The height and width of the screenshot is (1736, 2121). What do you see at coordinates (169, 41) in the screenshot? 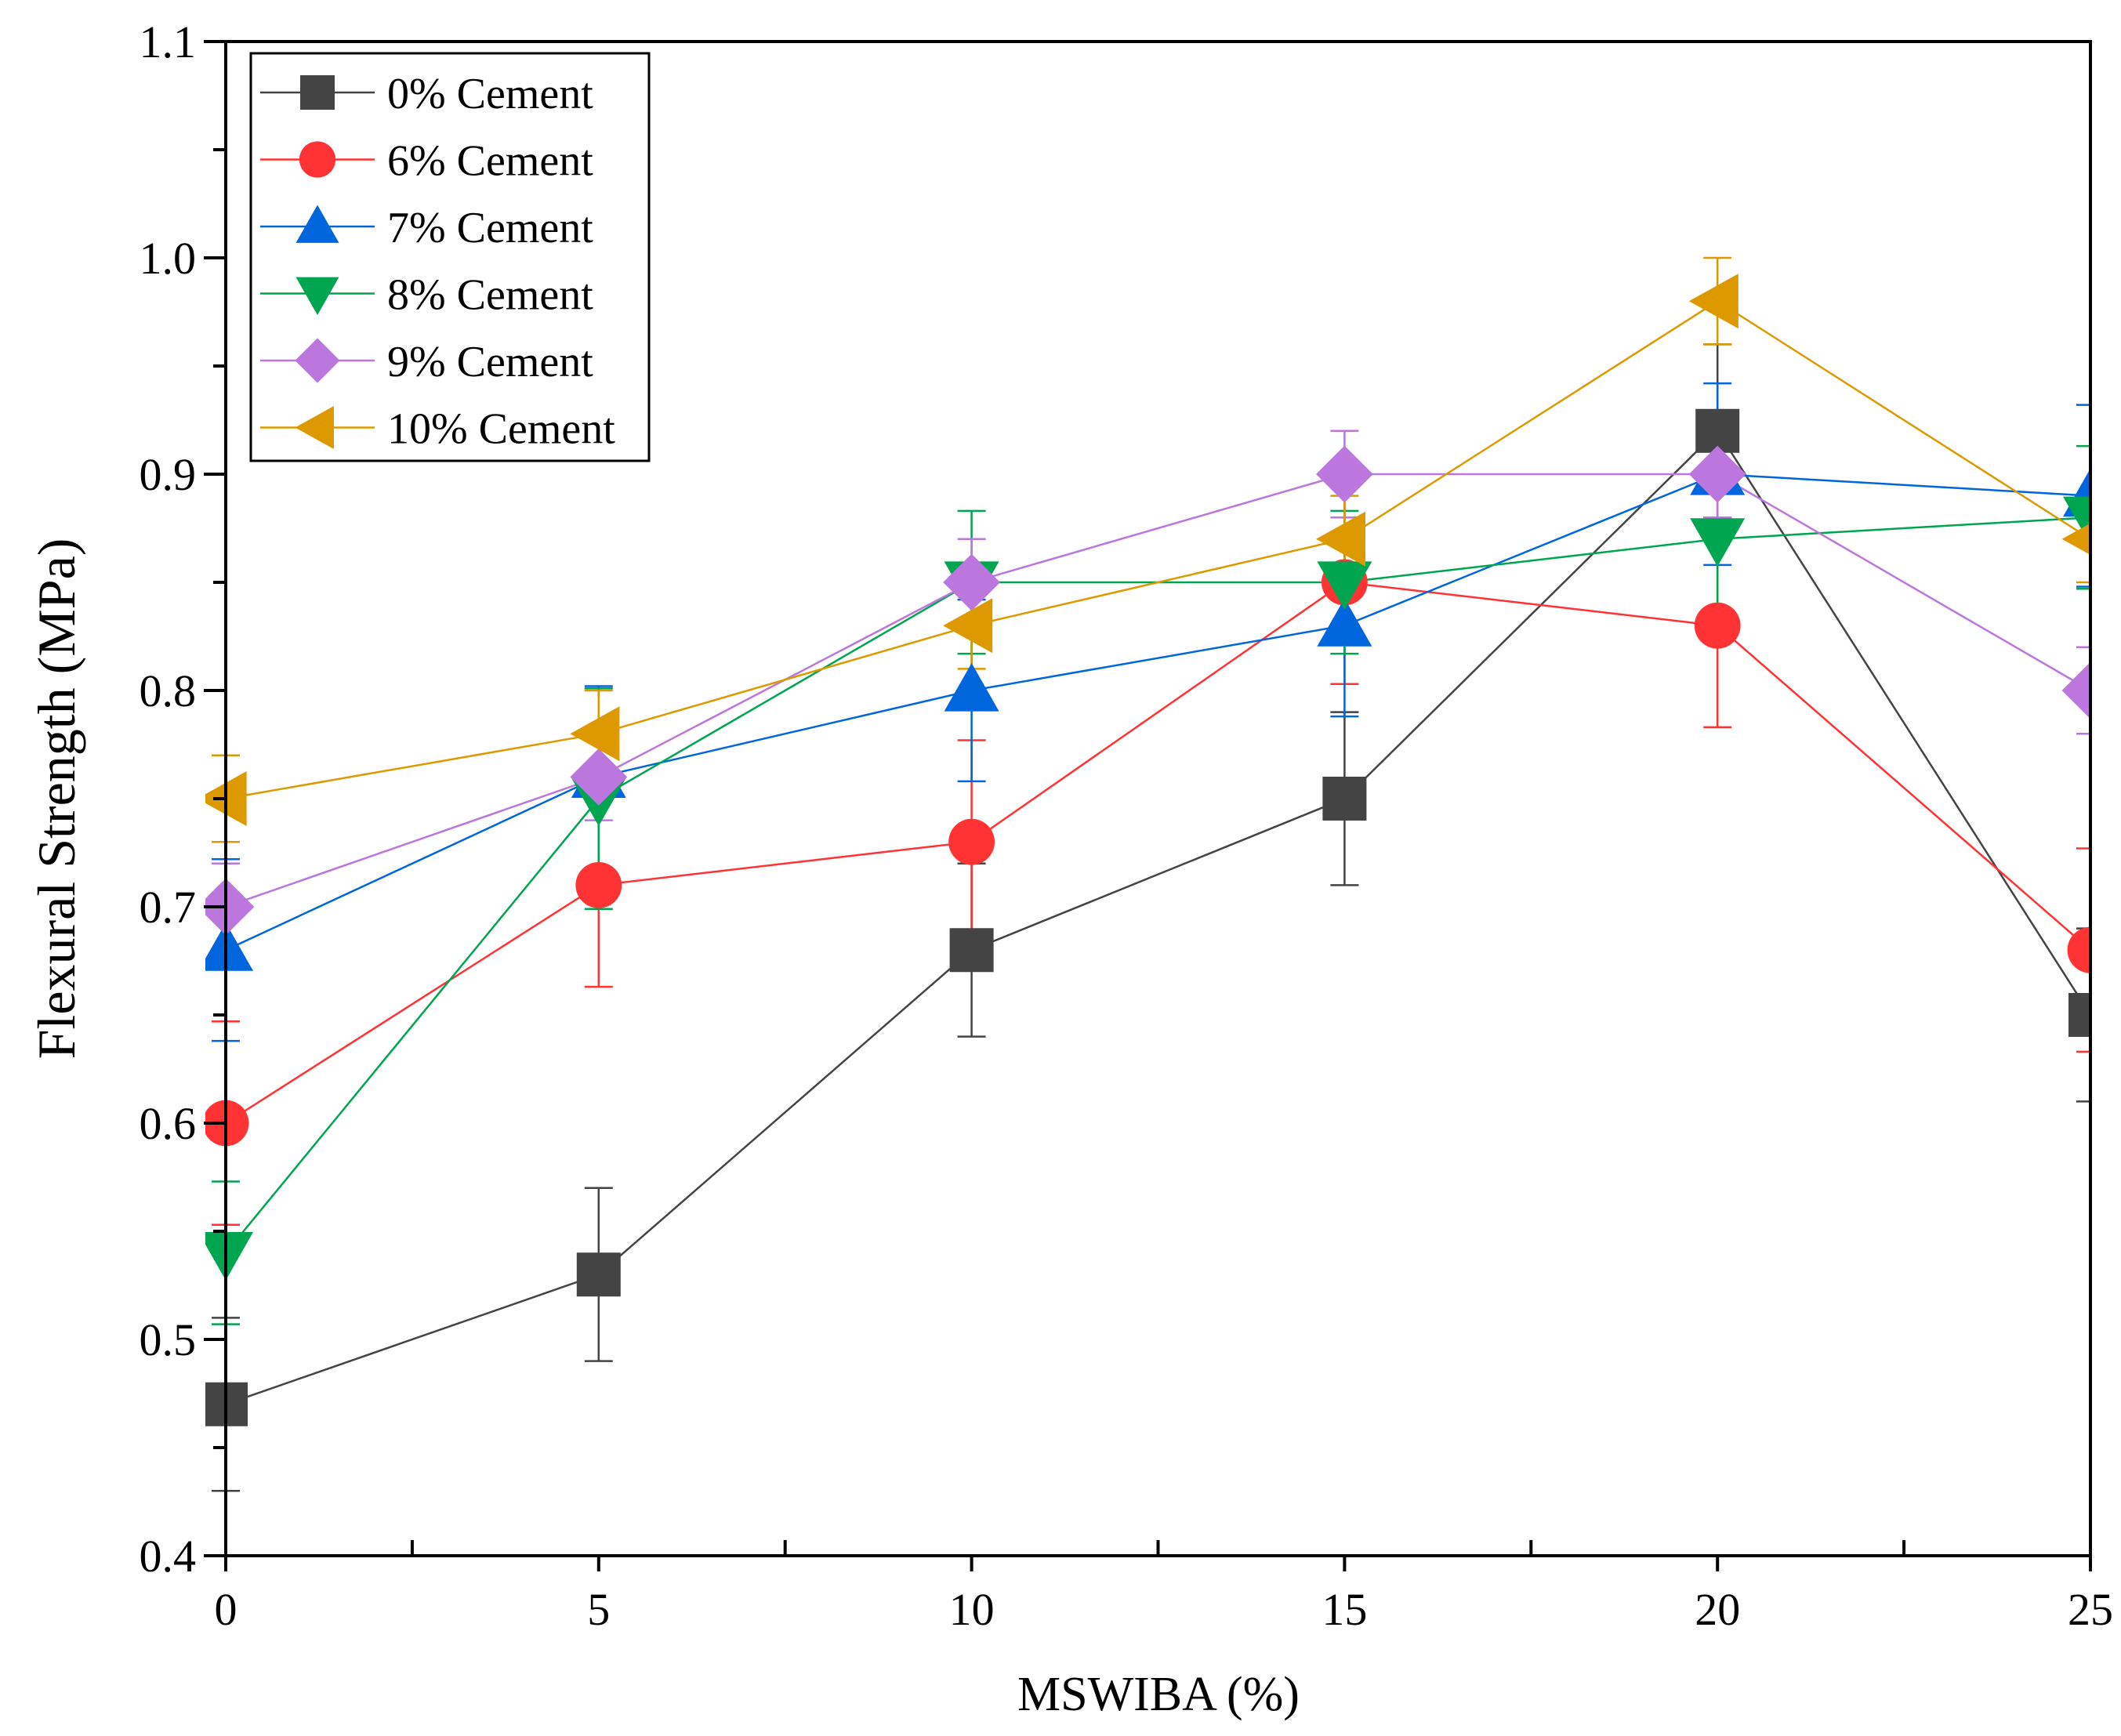
I see `y-tick-label: 1.1` at bounding box center [169, 41].